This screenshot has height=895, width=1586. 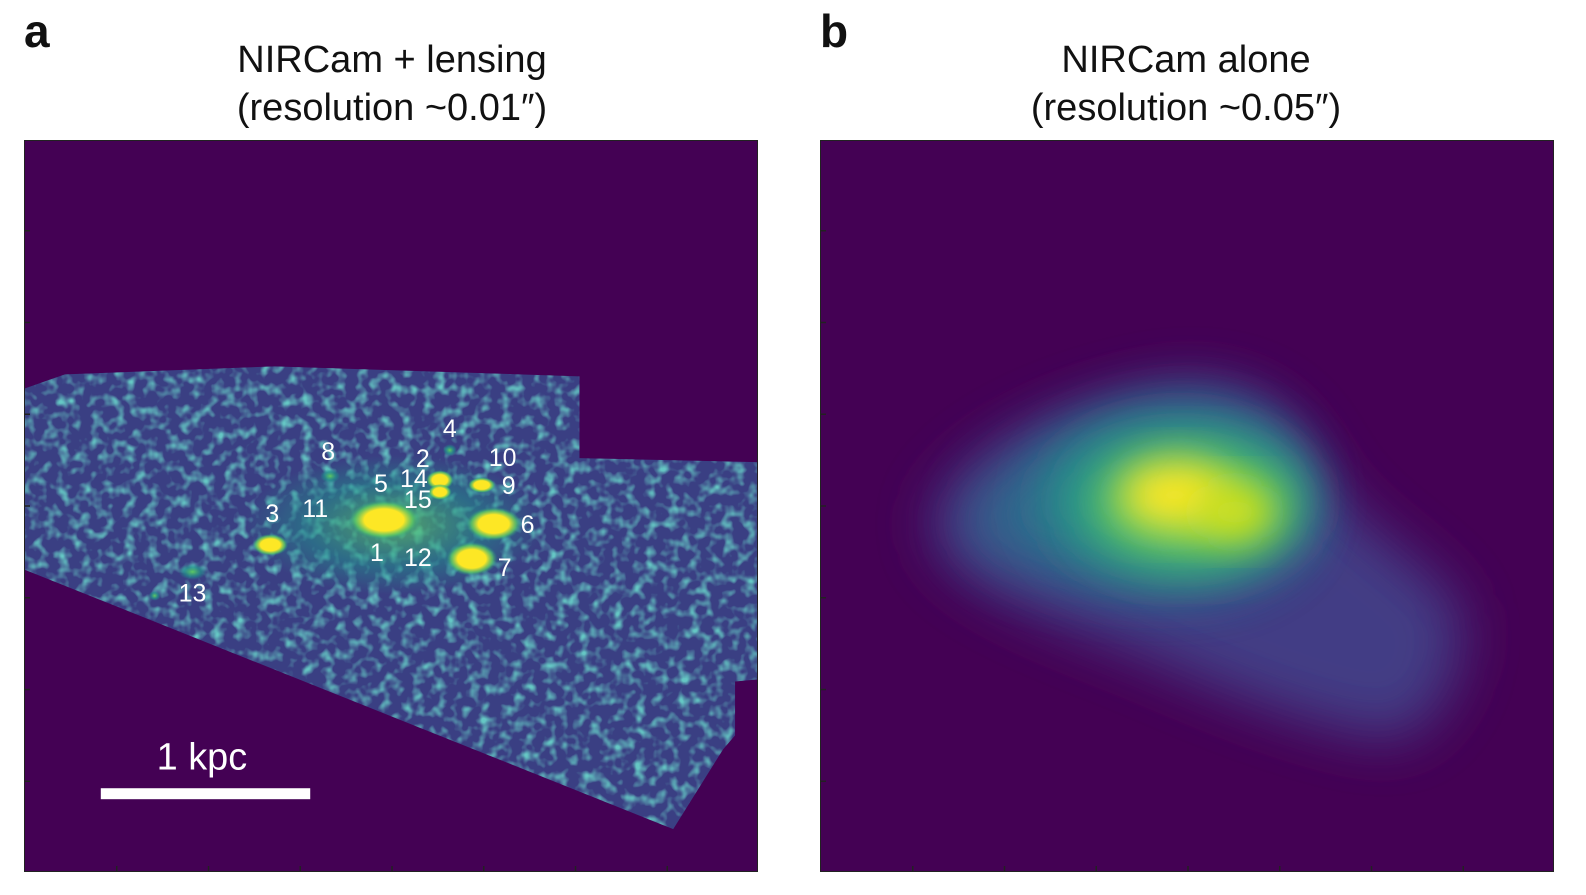 What do you see at coordinates (450, 429) in the screenshot?
I see `source-label-4: 4` at bounding box center [450, 429].